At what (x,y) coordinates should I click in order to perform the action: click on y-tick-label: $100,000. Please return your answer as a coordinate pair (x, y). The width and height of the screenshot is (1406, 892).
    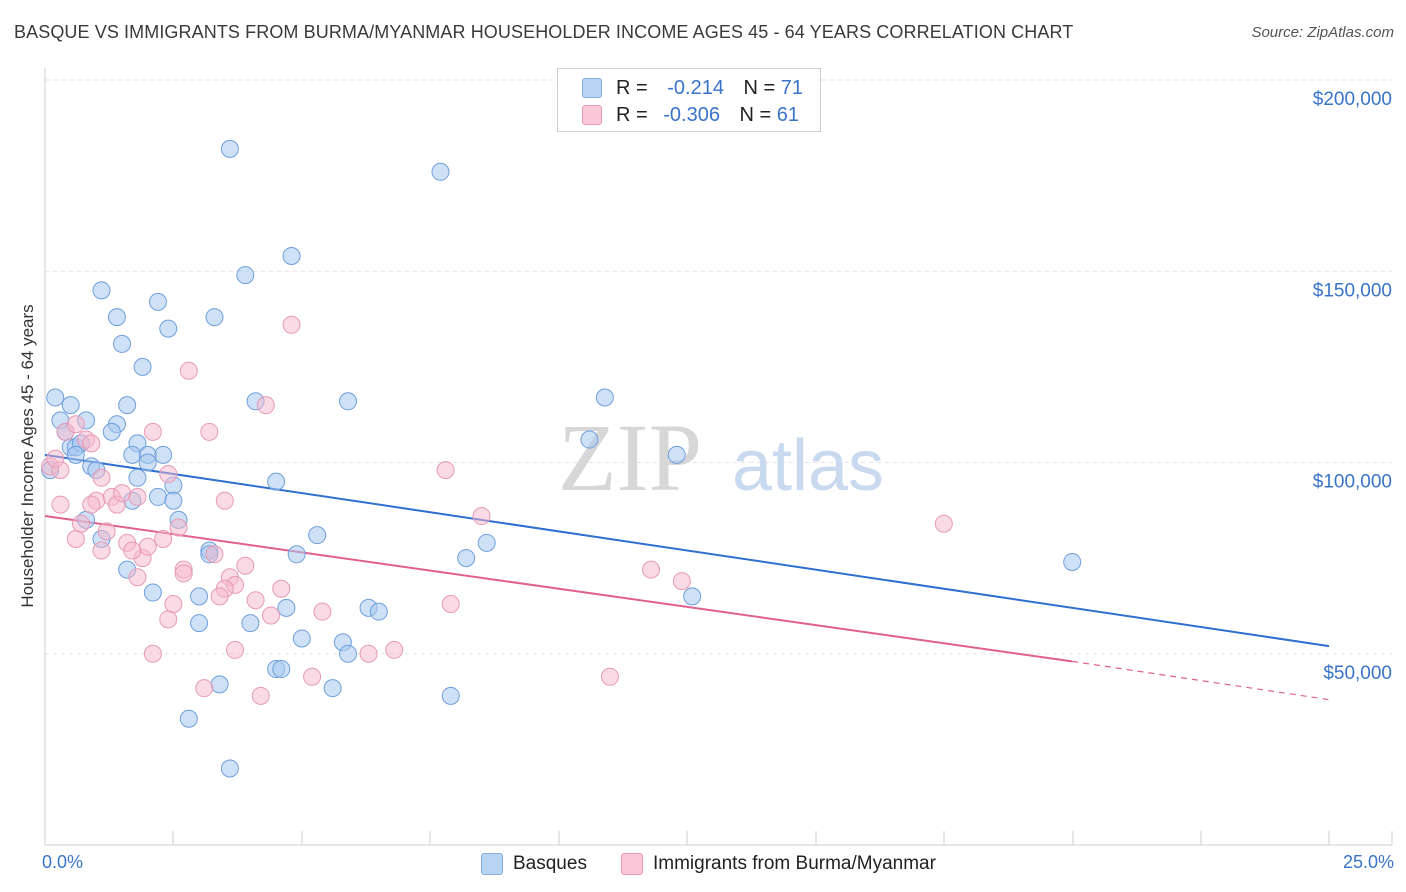
    Looking at the image, I should click on (1352, 482).